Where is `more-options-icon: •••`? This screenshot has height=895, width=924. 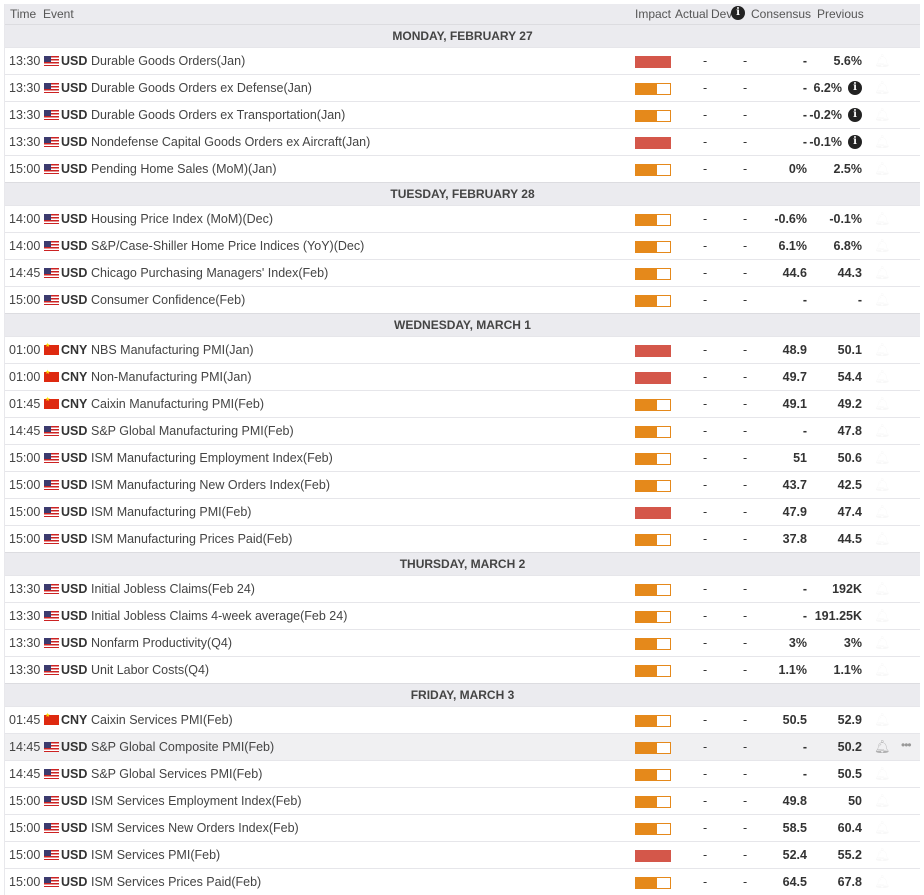
more-options-icon: ••• is located at coordinates (906, 745).